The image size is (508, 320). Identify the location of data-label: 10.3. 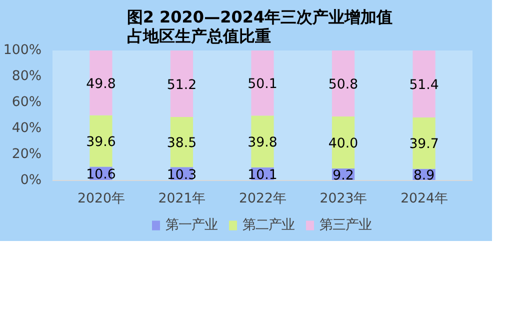
(181, 175).